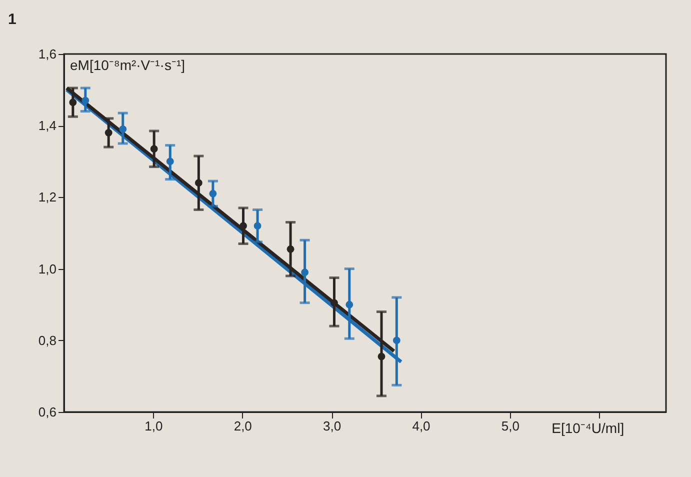 This screenshot has width=691, height=477. What do you see at coordinates (510, 426) in the screenshot?
I see `x-tick-label: 5,0` at bounding box center [510, 426].